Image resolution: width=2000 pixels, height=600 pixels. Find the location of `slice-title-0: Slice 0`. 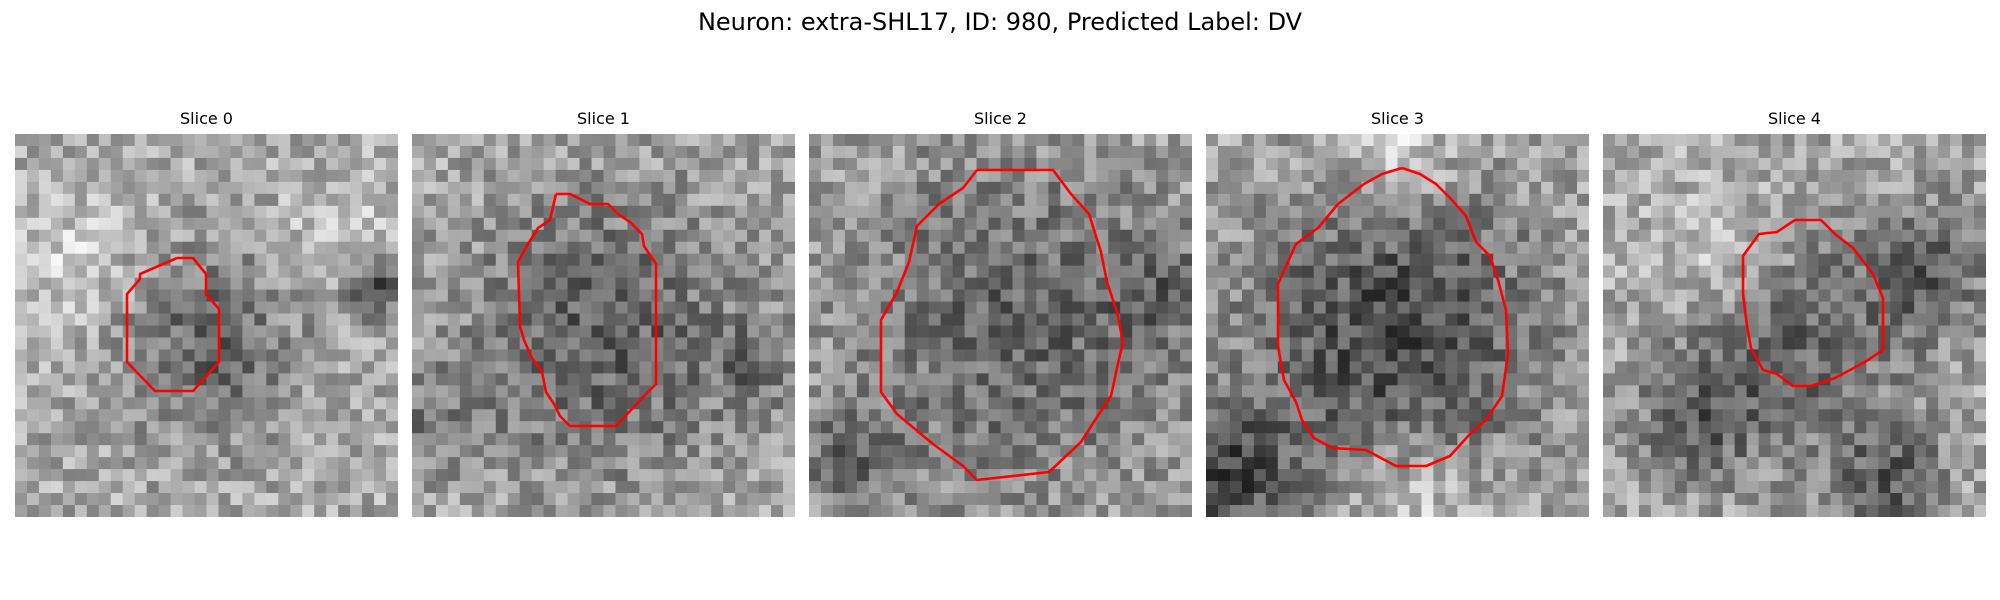

slice-title-0: Slice 0 is located at coordinates (206, 118).